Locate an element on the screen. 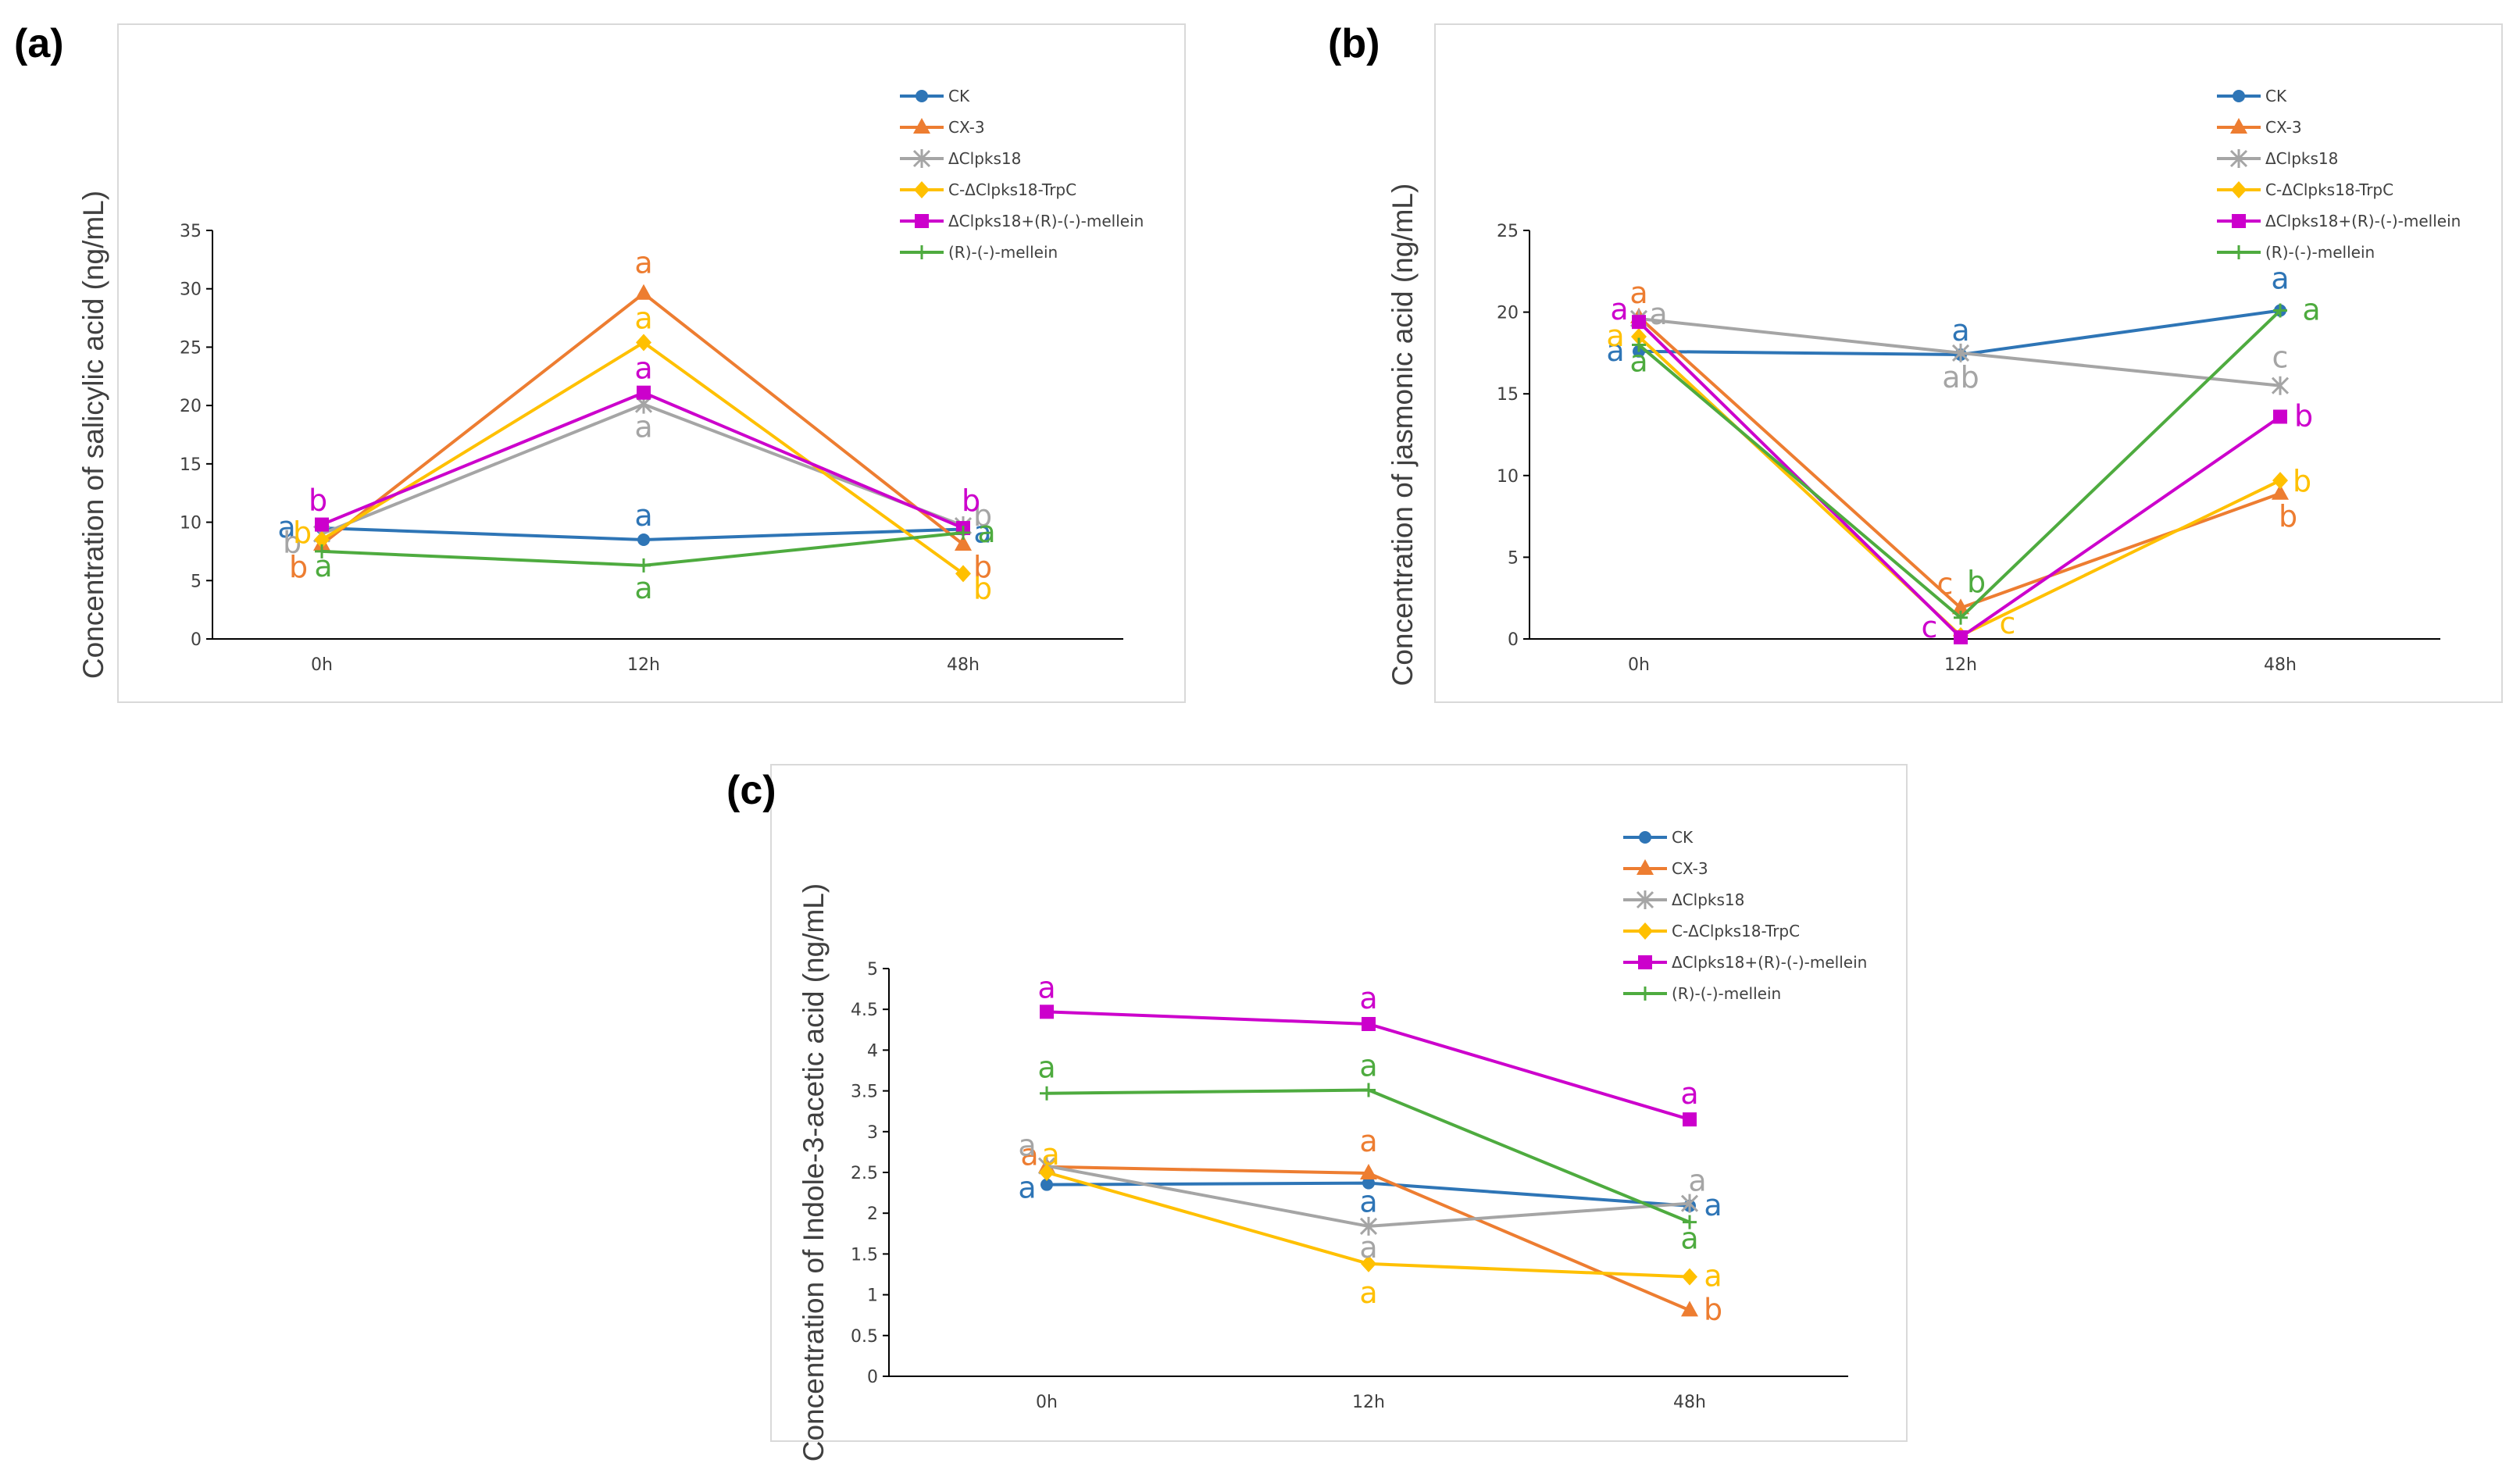 This screenshot has width=2520, height=1463. y-tick-label-b: 20 is located at coordinates (1508, 313).